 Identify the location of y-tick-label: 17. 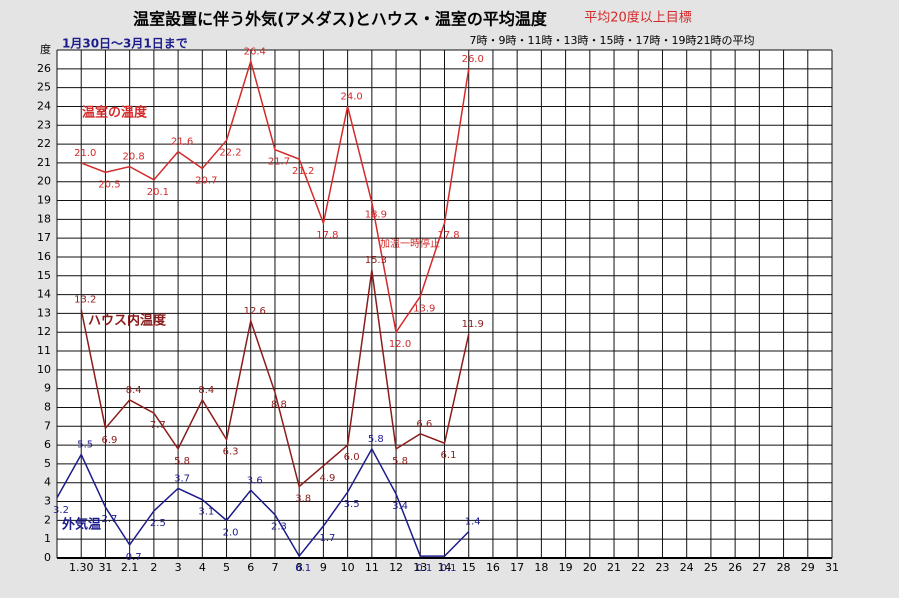
(44, 237).